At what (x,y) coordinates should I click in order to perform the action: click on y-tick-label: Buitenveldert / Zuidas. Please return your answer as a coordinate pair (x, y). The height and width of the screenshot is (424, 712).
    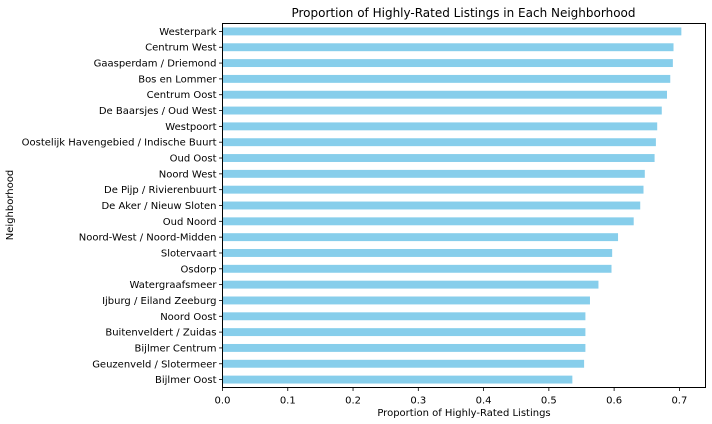
    Looking at the image, I should click on (160, 333).